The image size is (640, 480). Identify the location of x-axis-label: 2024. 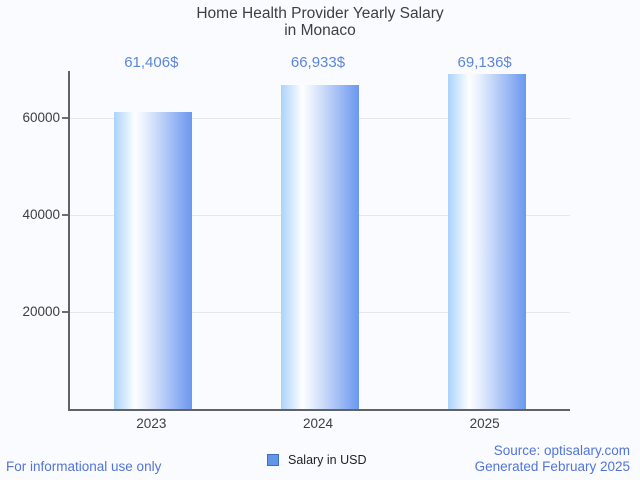
(317, 423).